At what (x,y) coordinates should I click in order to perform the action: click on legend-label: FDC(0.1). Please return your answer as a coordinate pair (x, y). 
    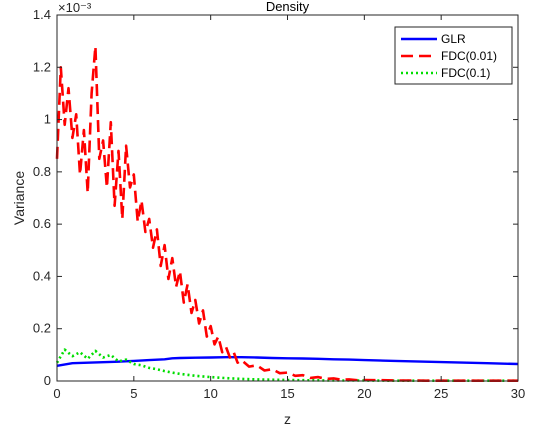
    Looking at the image, I should click on (465, 73).